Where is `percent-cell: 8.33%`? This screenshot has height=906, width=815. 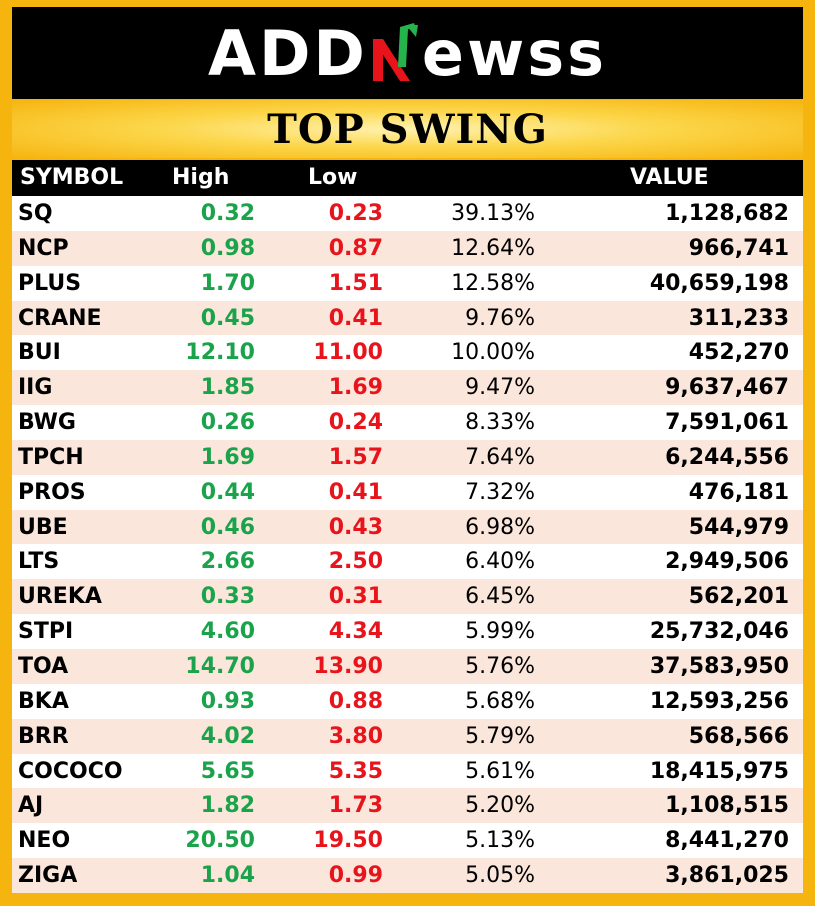 percent-cell: 8.33% is located at coordinates (500, 423).